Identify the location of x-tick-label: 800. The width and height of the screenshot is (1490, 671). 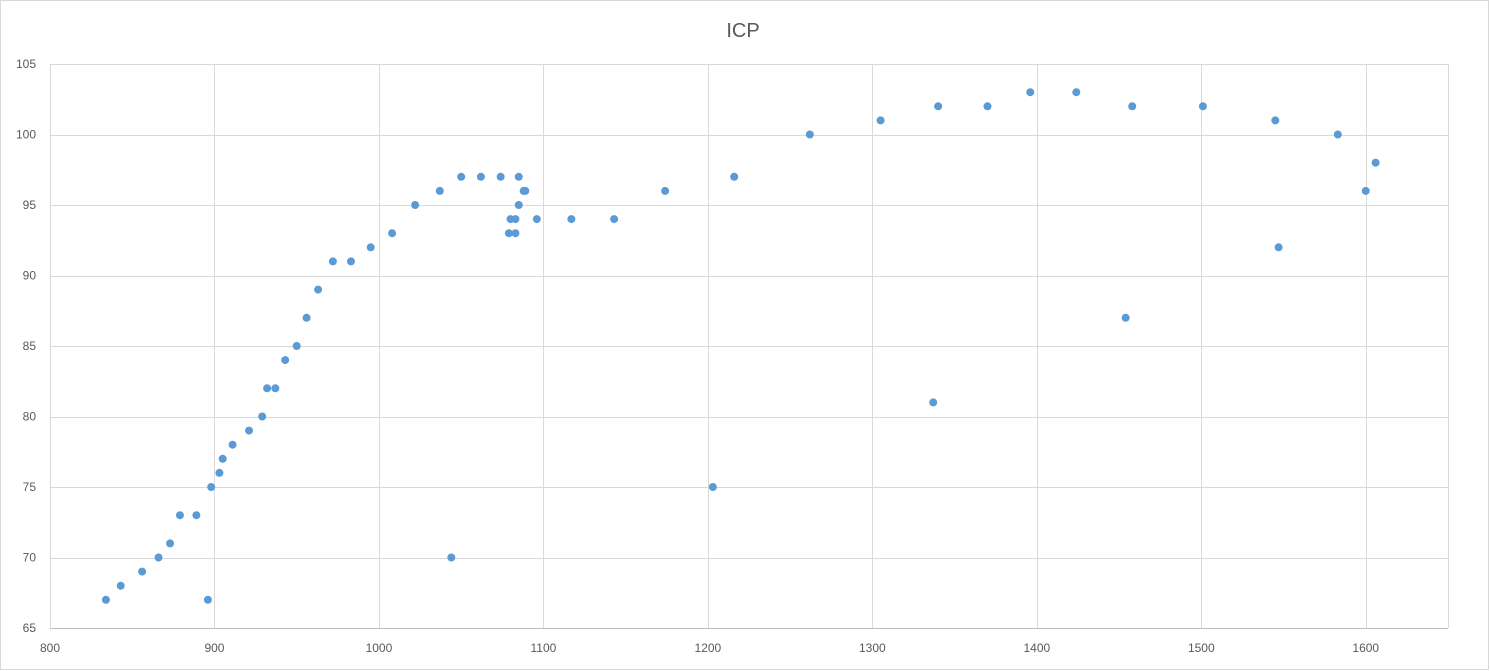
(50, 648).